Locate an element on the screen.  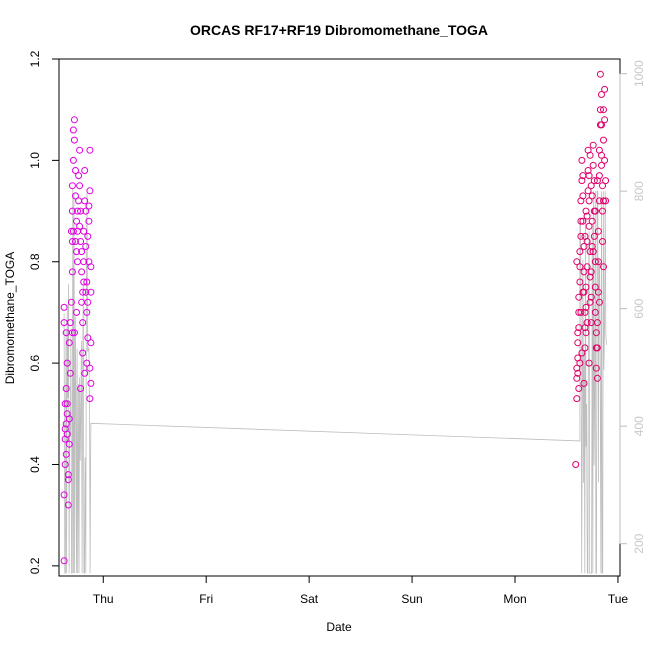
x-tick-label: Sun is located at coordinates (411, 599).